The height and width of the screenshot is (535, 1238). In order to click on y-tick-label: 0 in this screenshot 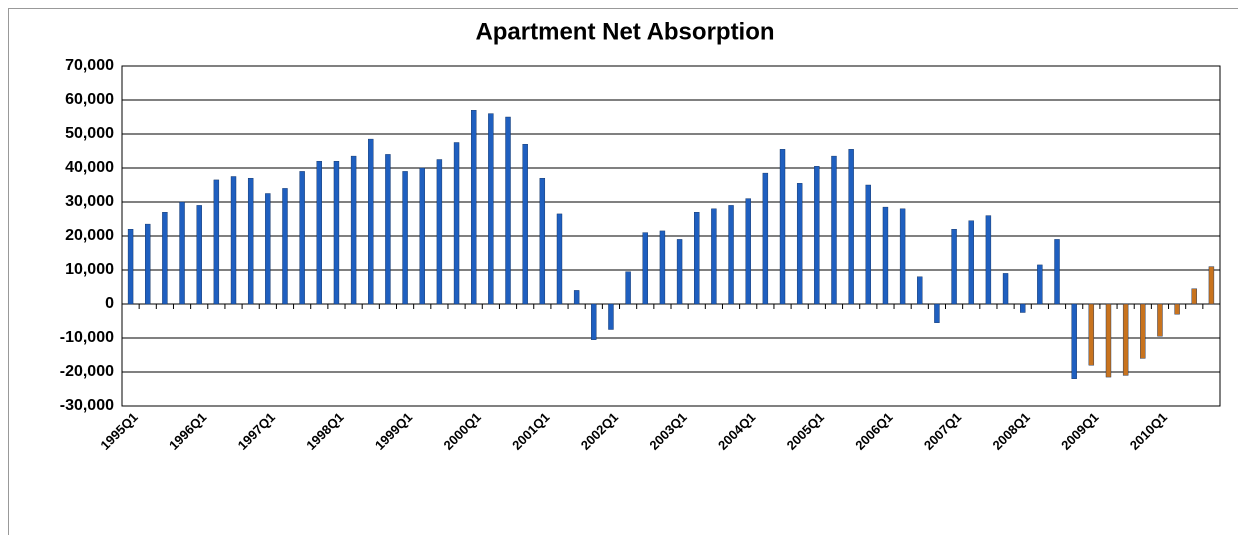, I will do `click(109, 303)`.